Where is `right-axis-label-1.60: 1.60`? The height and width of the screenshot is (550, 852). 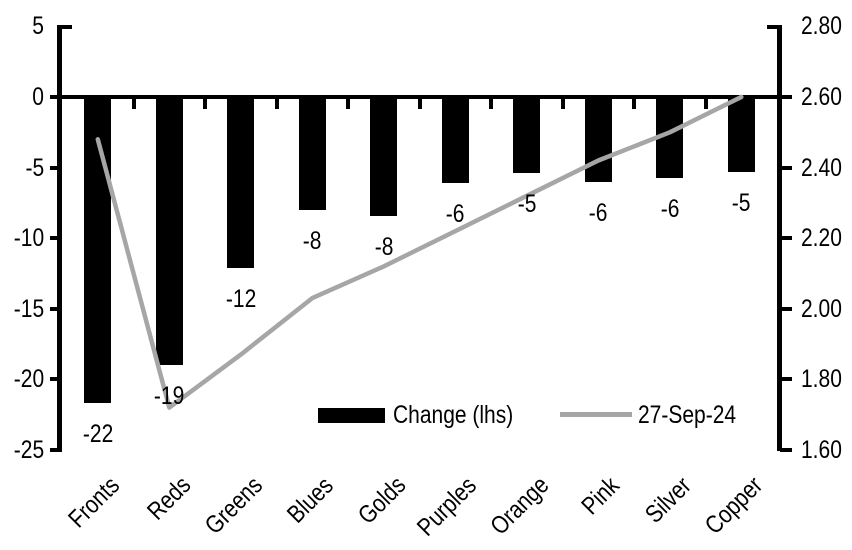 right-axis-label-1.60: 1.60 is located at coordinates (825, 450).